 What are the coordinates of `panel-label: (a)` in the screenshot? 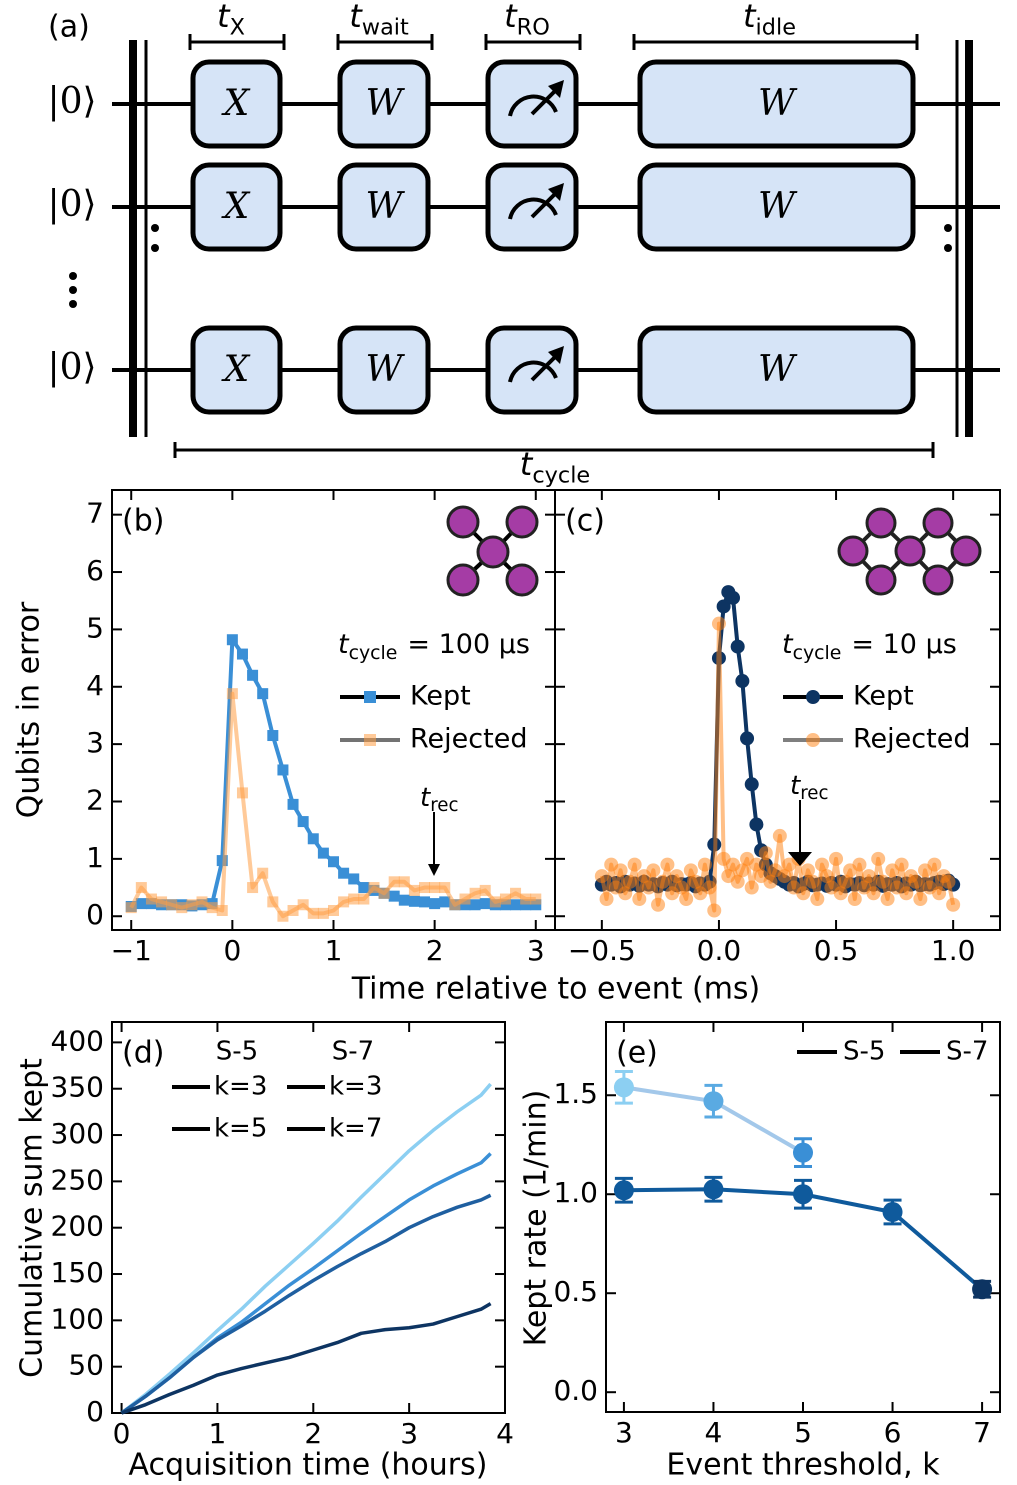 It's located at (69, 27).